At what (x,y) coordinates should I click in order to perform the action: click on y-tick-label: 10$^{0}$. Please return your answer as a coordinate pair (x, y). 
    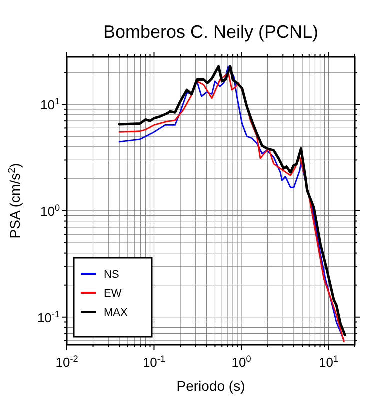
    Looking at the image, I should click on (50, 210).